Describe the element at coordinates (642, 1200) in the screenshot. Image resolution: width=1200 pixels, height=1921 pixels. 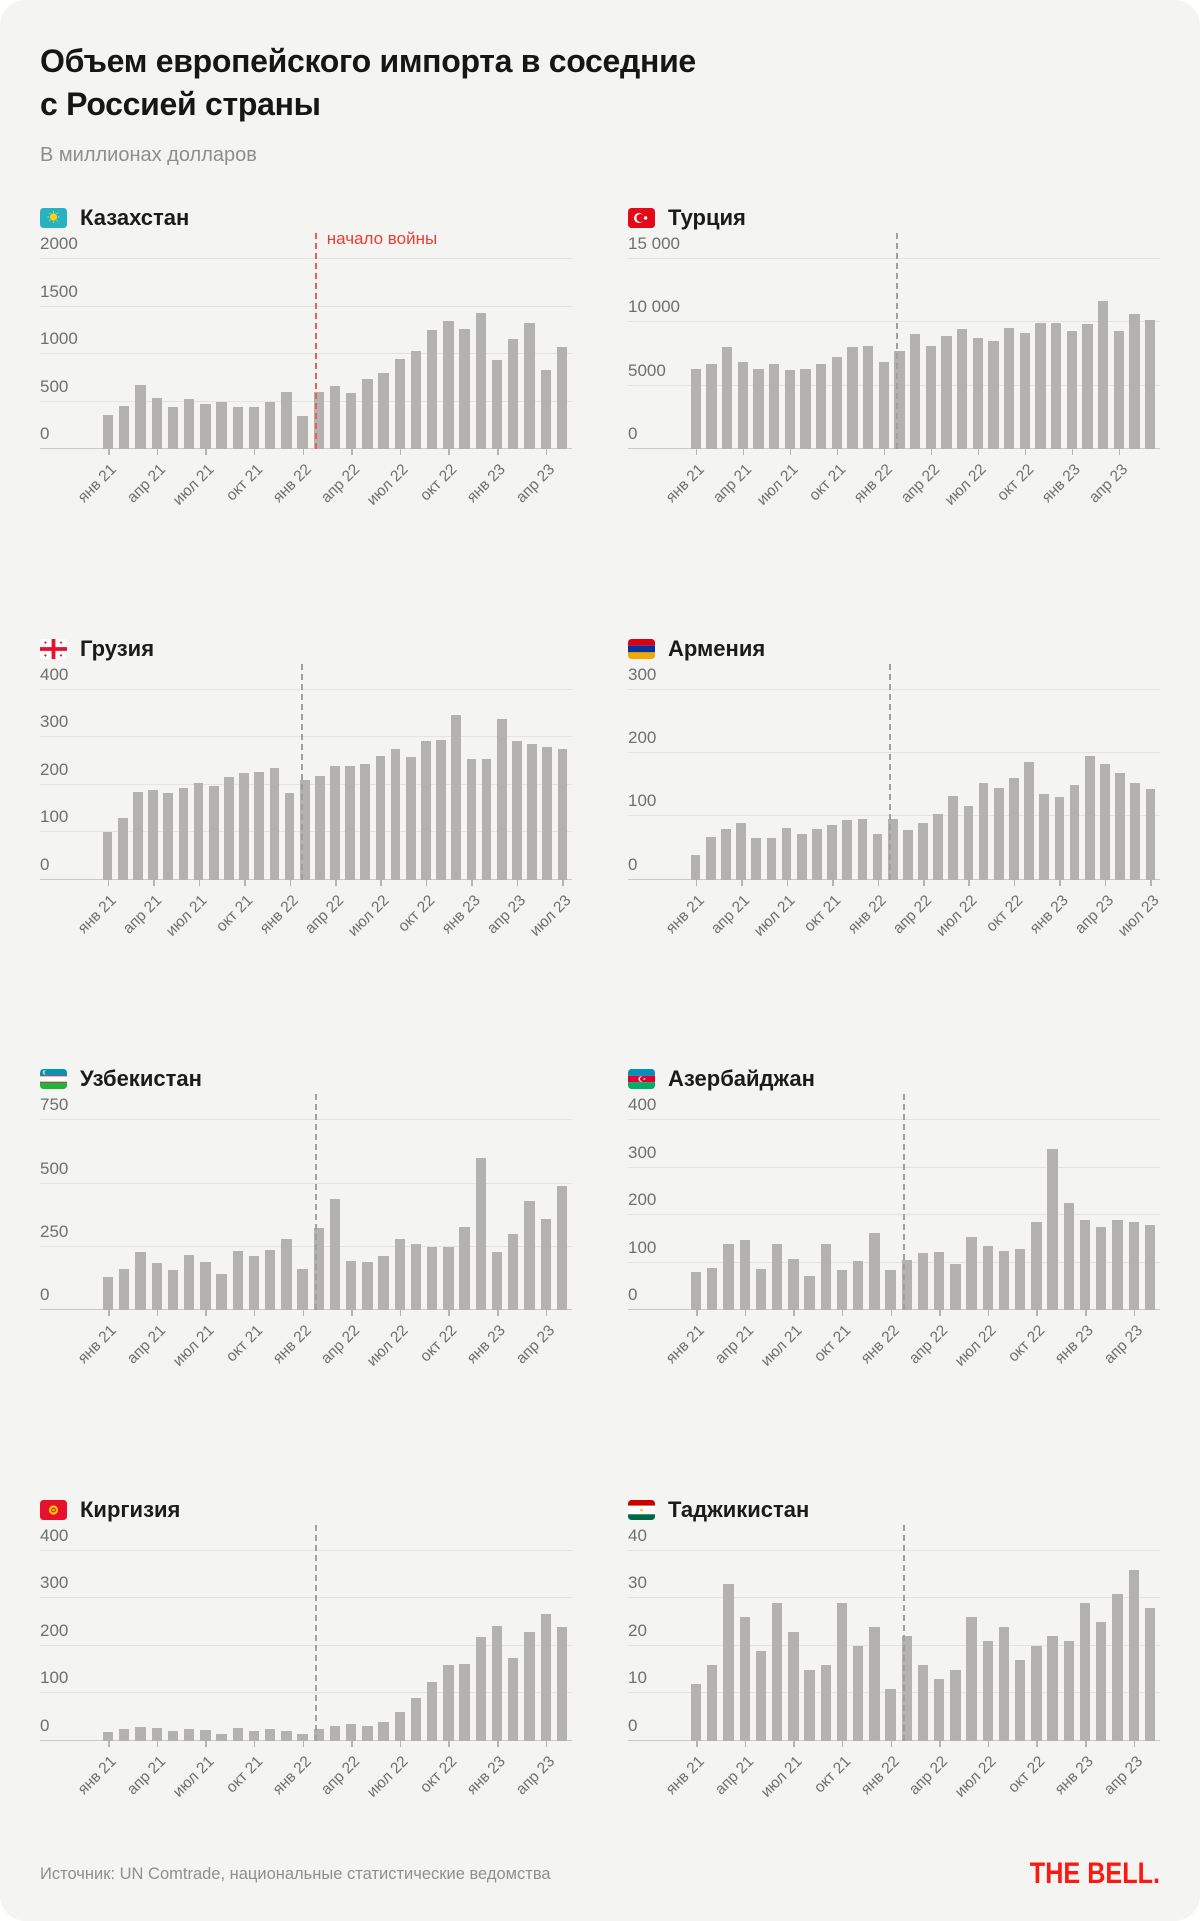
I see `y-tick-label: 200` at that location.